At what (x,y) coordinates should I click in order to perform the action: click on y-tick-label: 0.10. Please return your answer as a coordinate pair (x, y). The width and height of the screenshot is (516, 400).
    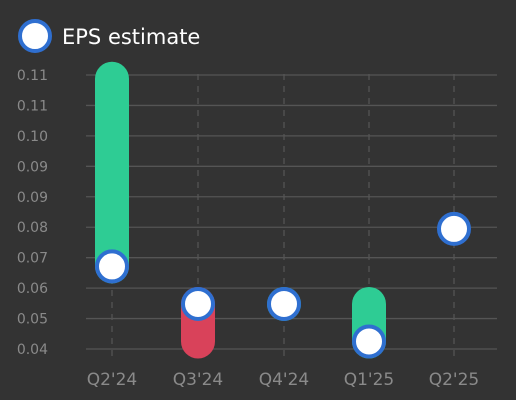
    Looking at the image, I should click on (32, 137).